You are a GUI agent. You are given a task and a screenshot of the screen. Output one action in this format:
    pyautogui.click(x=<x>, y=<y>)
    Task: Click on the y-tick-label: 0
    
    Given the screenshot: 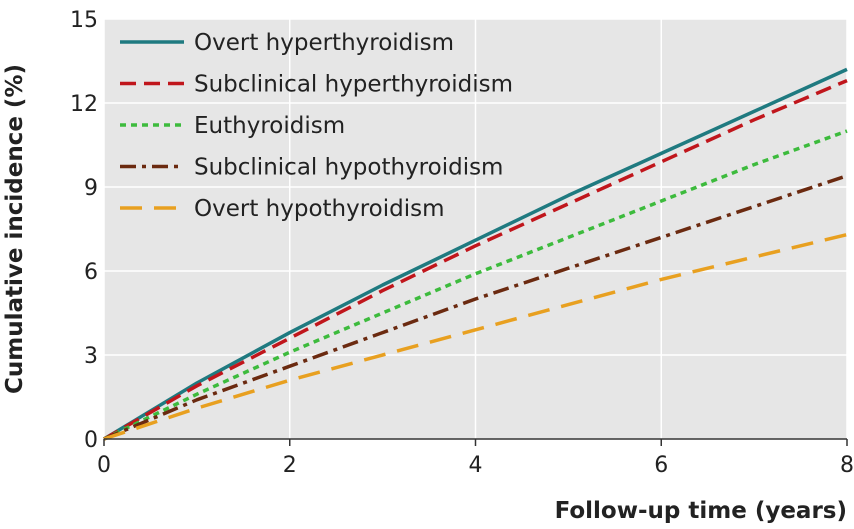 What is the action you would take?
    pyautogui.click(x=91, y=440)
    